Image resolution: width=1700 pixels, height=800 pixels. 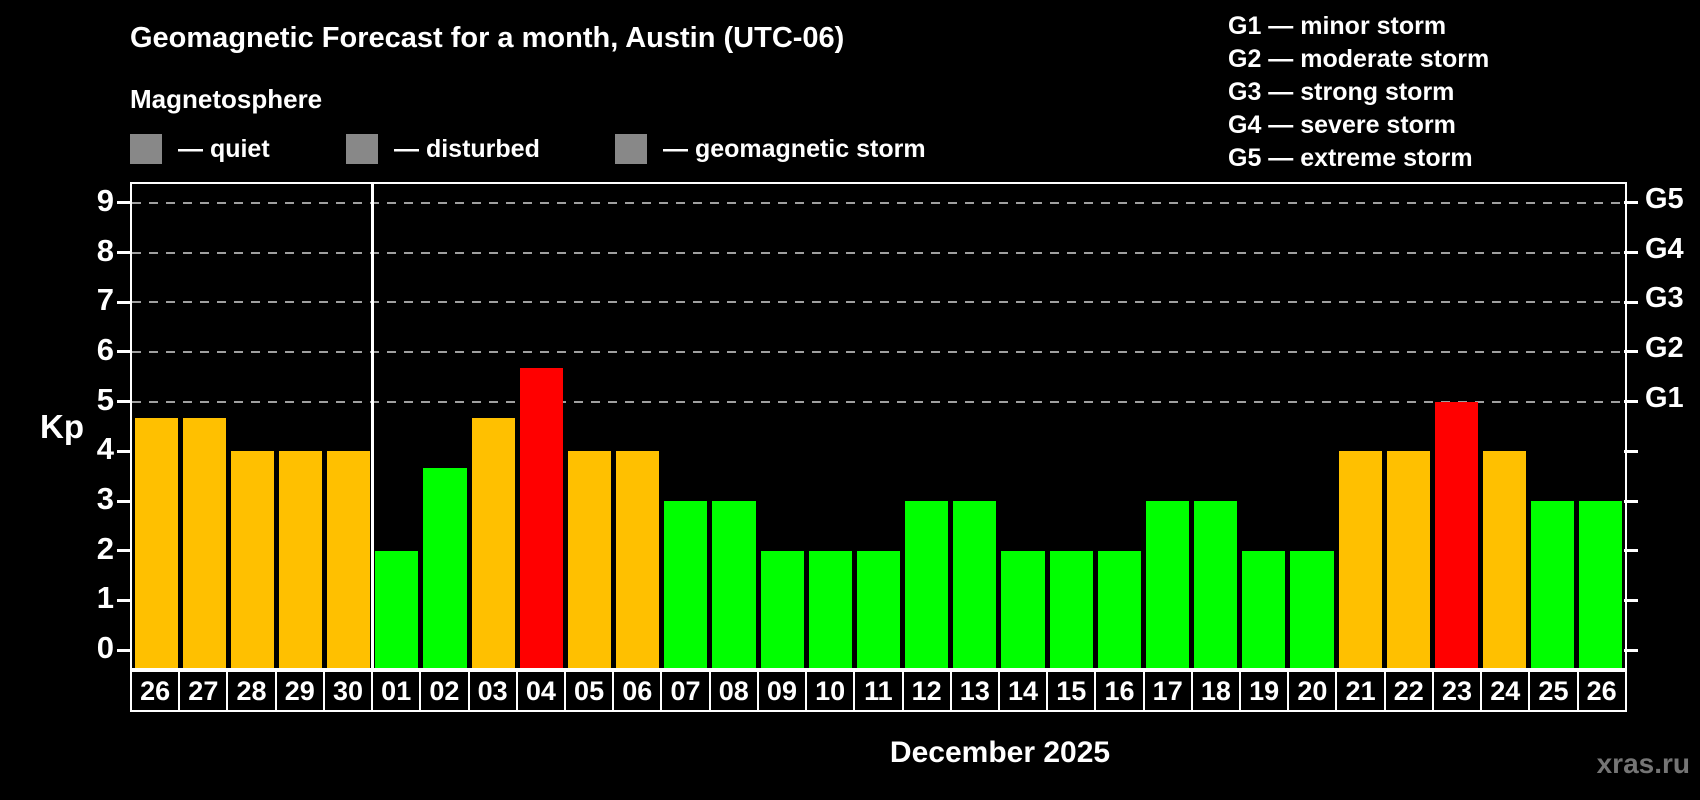 What do you see at coordinates (349, 691) in the screenshot?
I see `date-cell: 30` at bounding box center [349, 691].